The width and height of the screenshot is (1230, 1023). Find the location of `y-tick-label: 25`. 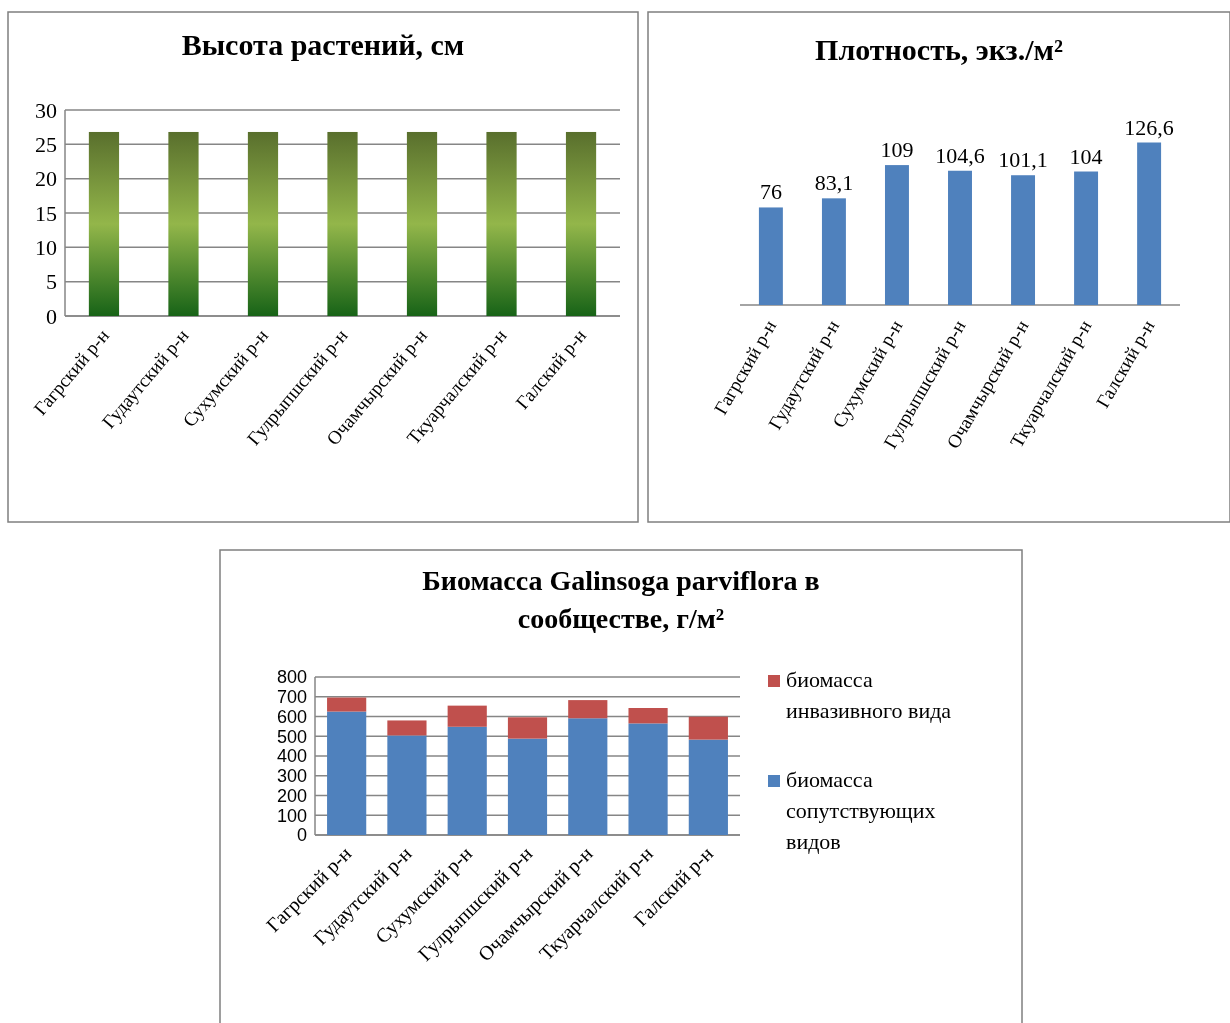

y-tick-label: 25 is located at coordinates (46, 145).